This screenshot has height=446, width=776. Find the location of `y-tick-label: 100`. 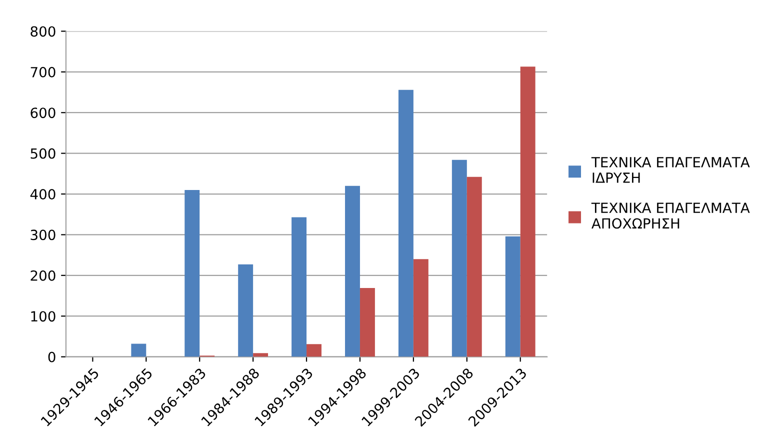

y-tick-label: 100 is located at coordinates (43, 316).